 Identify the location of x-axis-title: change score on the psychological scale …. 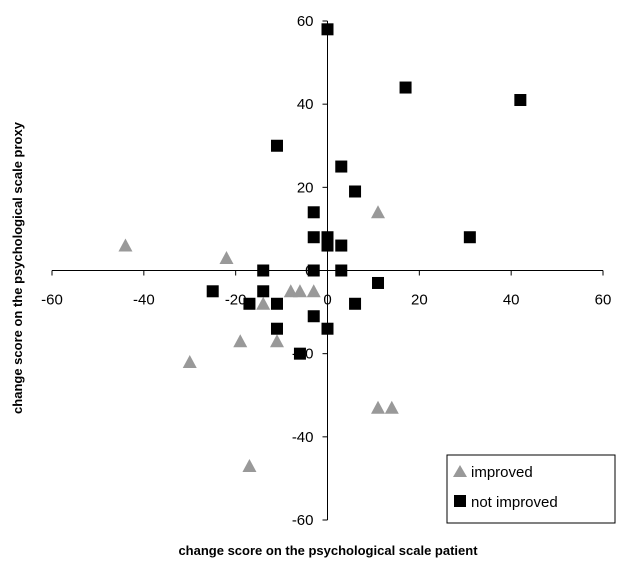
(328, 550).